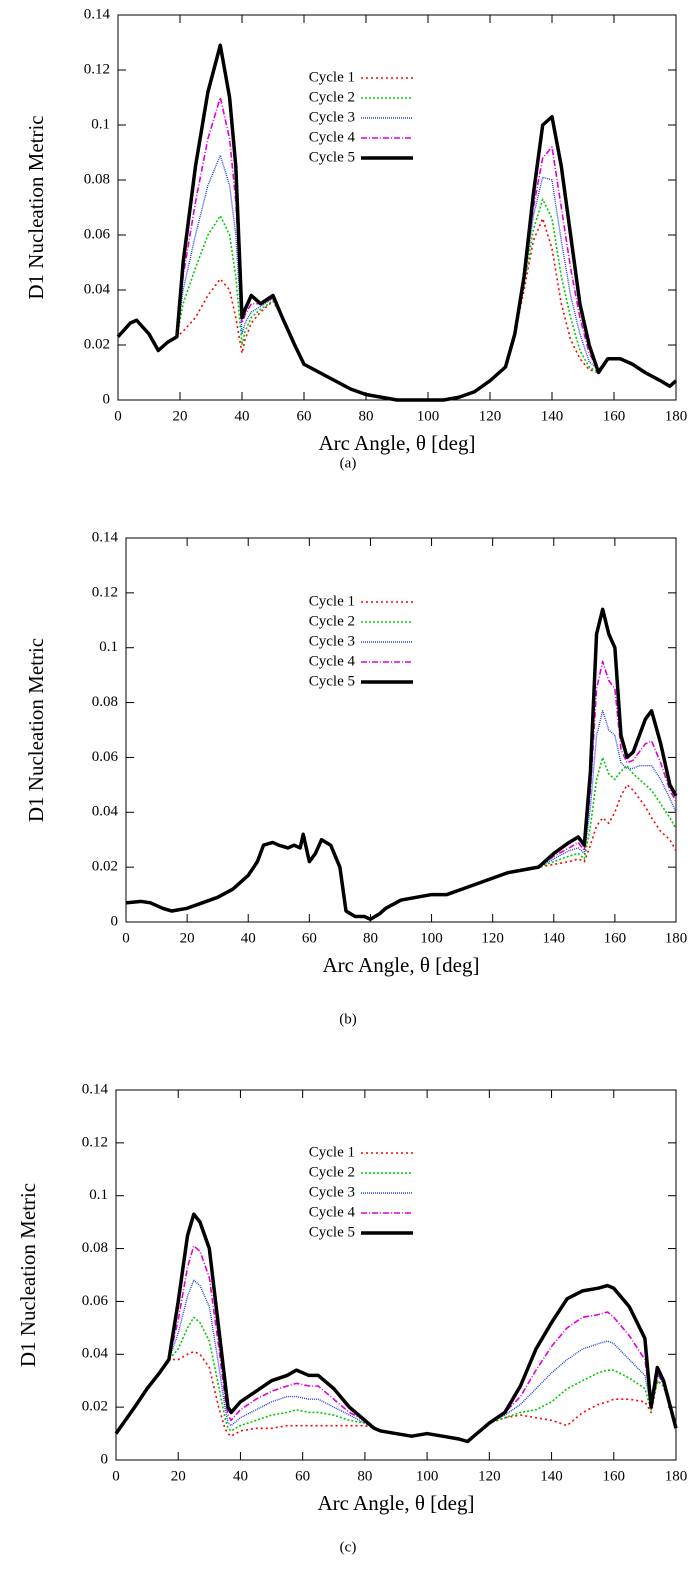 The image size is (696, 1570). What do you see at coordinates (348, 1019) in the screenshot?
I see `caption: (b)` at bounding box center [348, 1019].